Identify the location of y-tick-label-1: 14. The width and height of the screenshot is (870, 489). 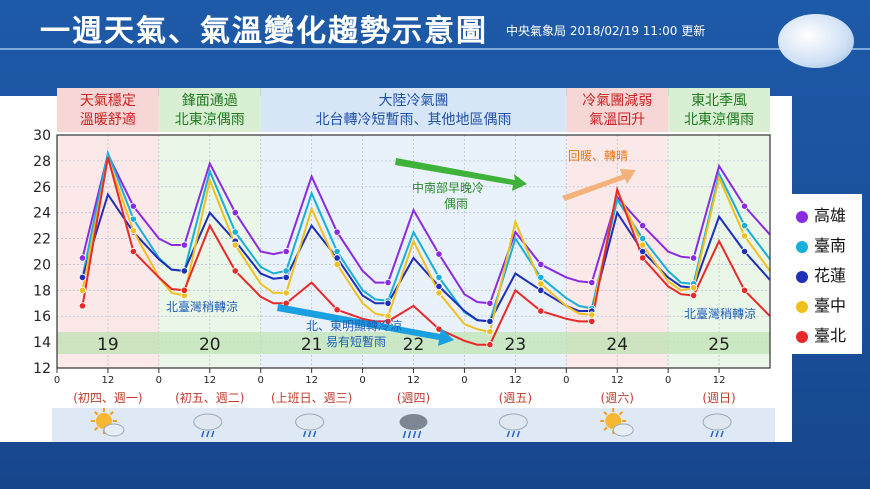
(42, 343).